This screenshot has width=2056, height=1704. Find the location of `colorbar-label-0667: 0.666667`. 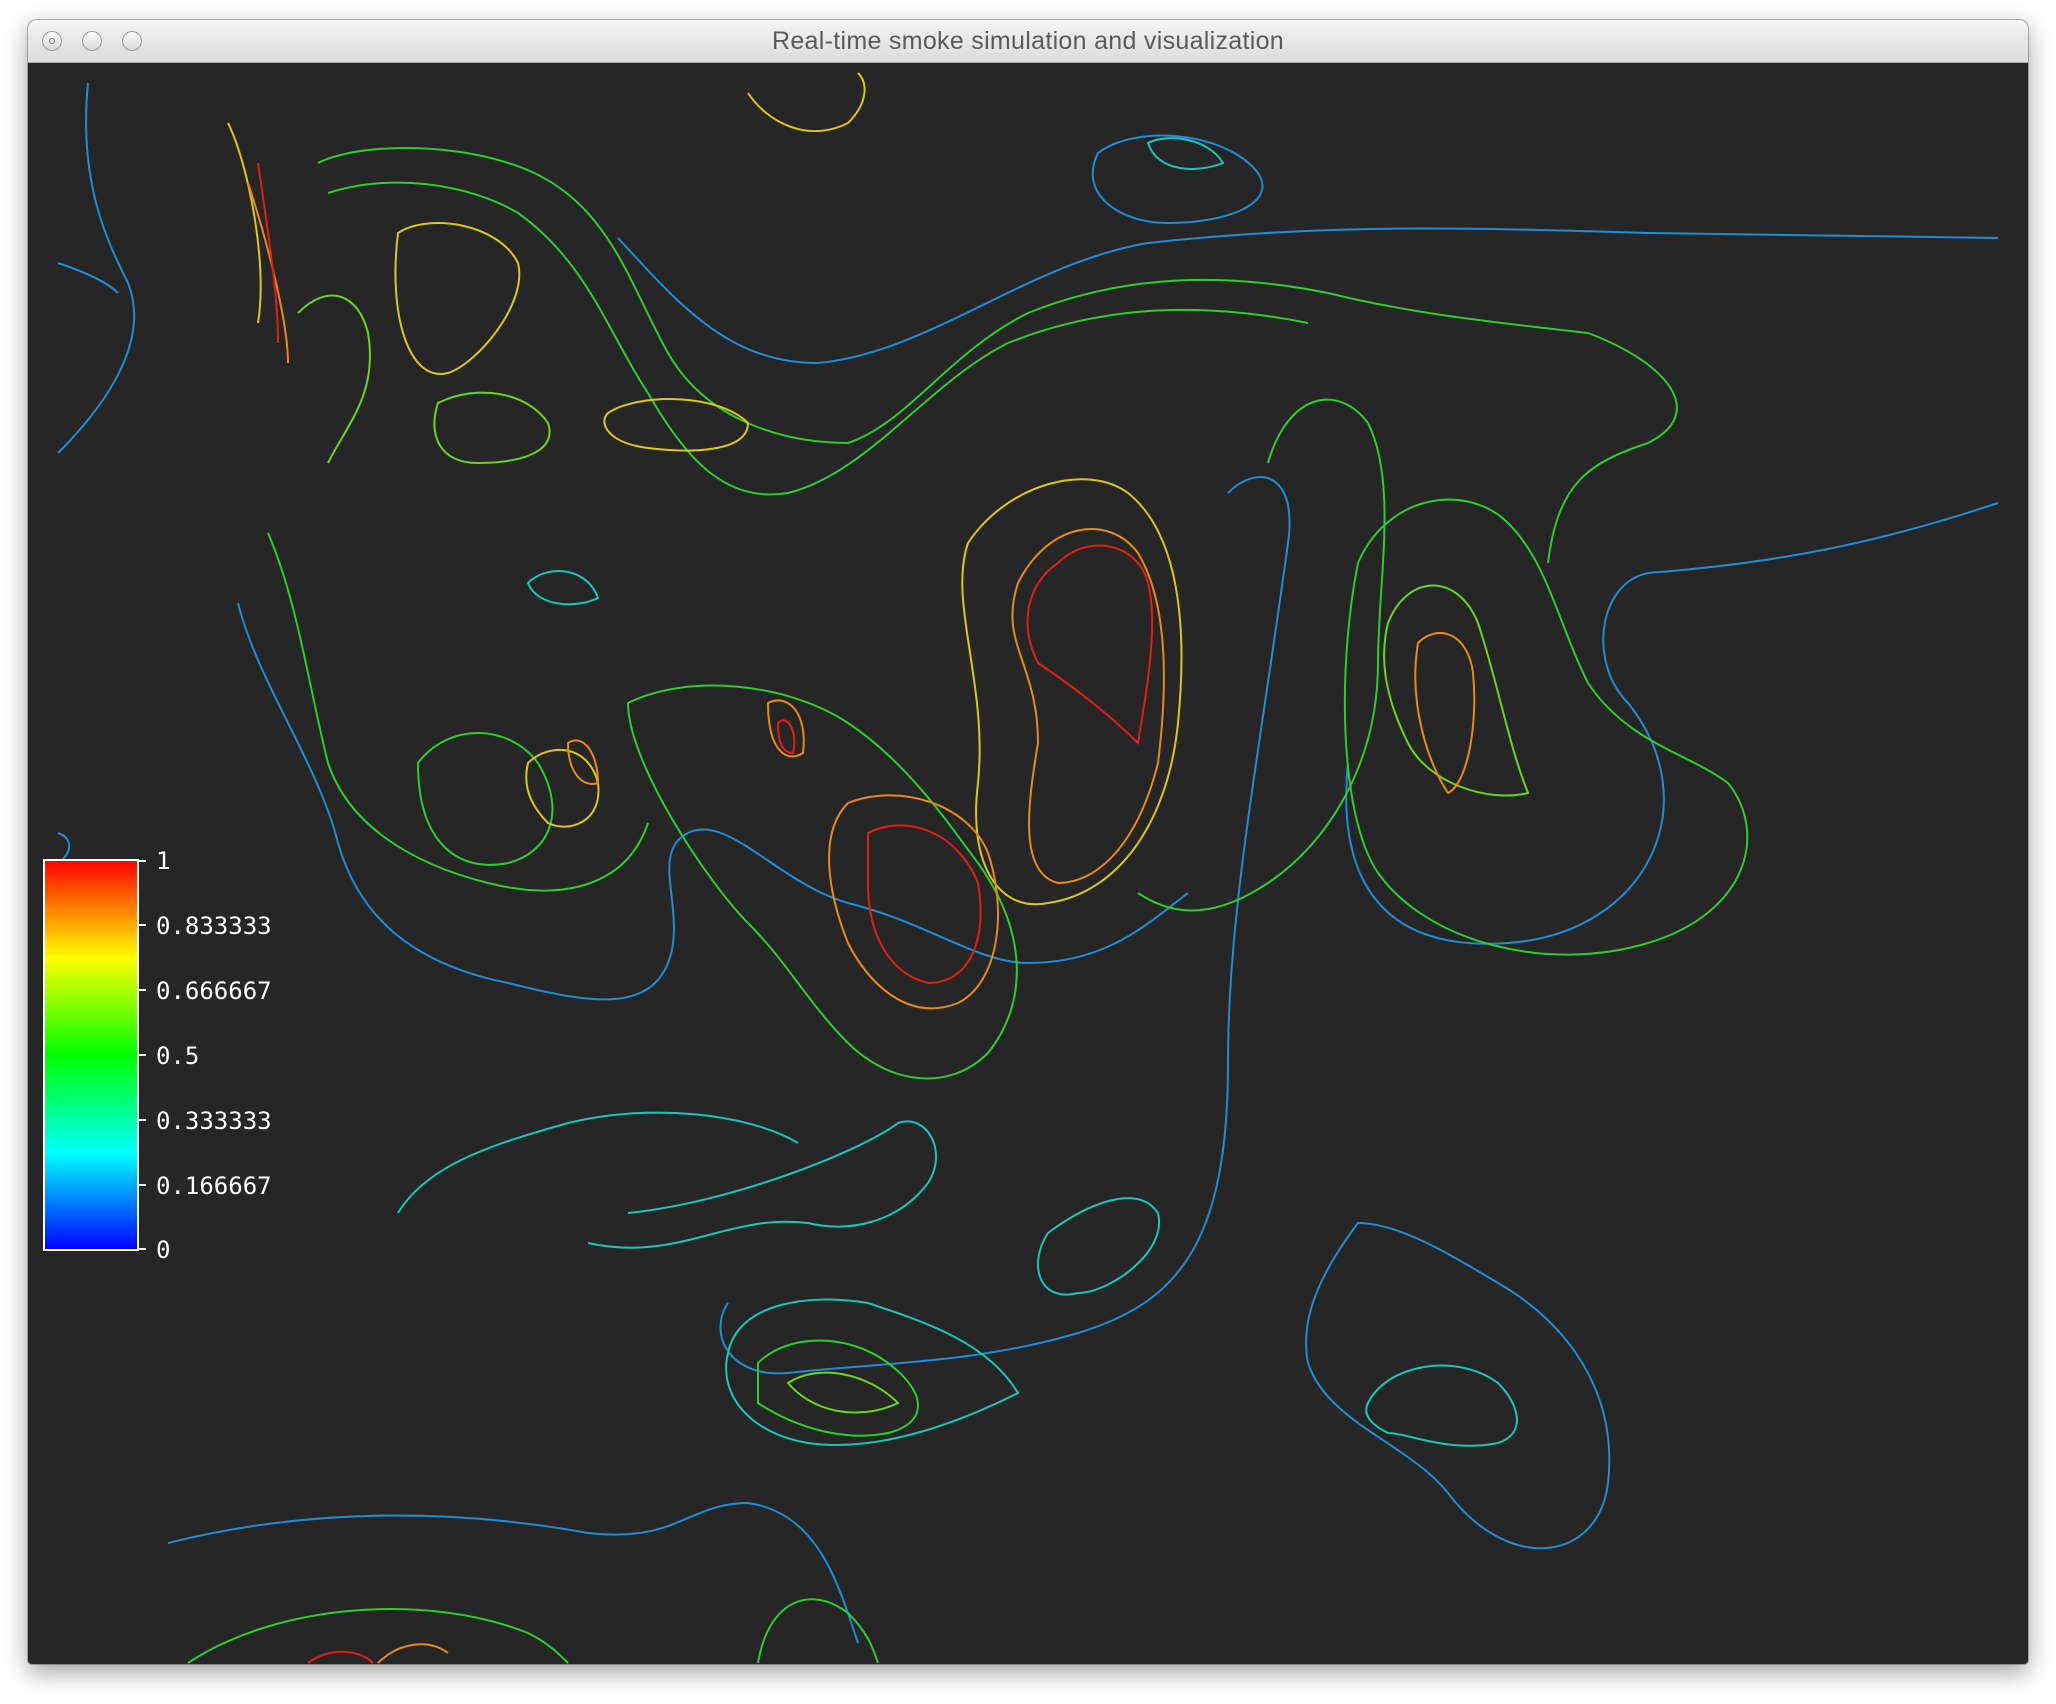

colorbar-label-0667: 0.666667 is located at coordinates (214, 991).